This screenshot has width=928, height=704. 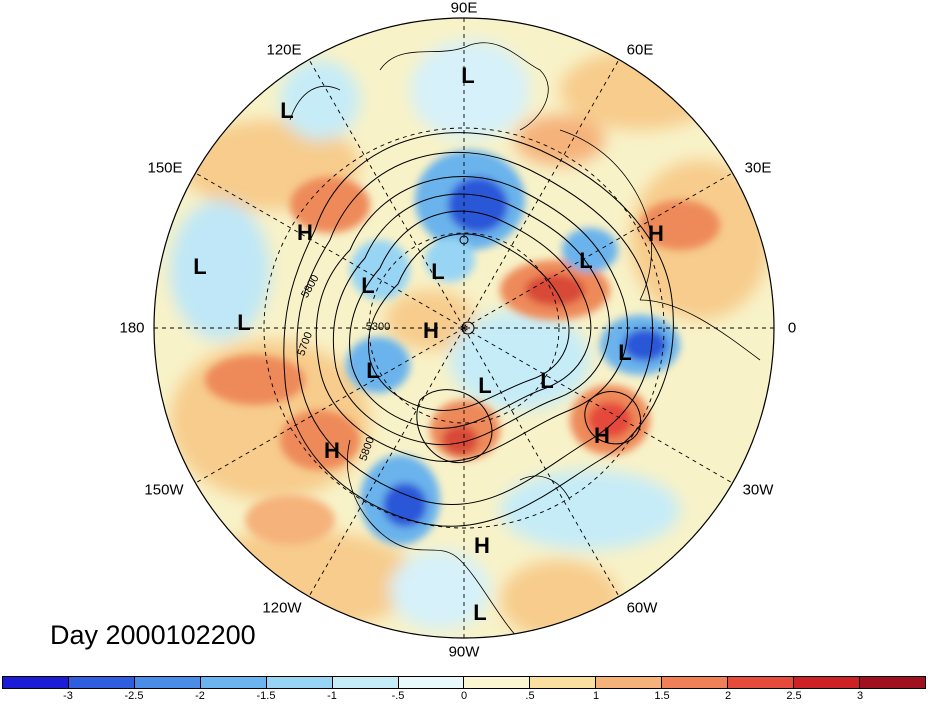 I want to click on colorbar-ticks: -3 -2.5 -2 -1.5 -1 -.5 0 .5 1 1.5 2 2.5 3, so click(x=464, y=697).